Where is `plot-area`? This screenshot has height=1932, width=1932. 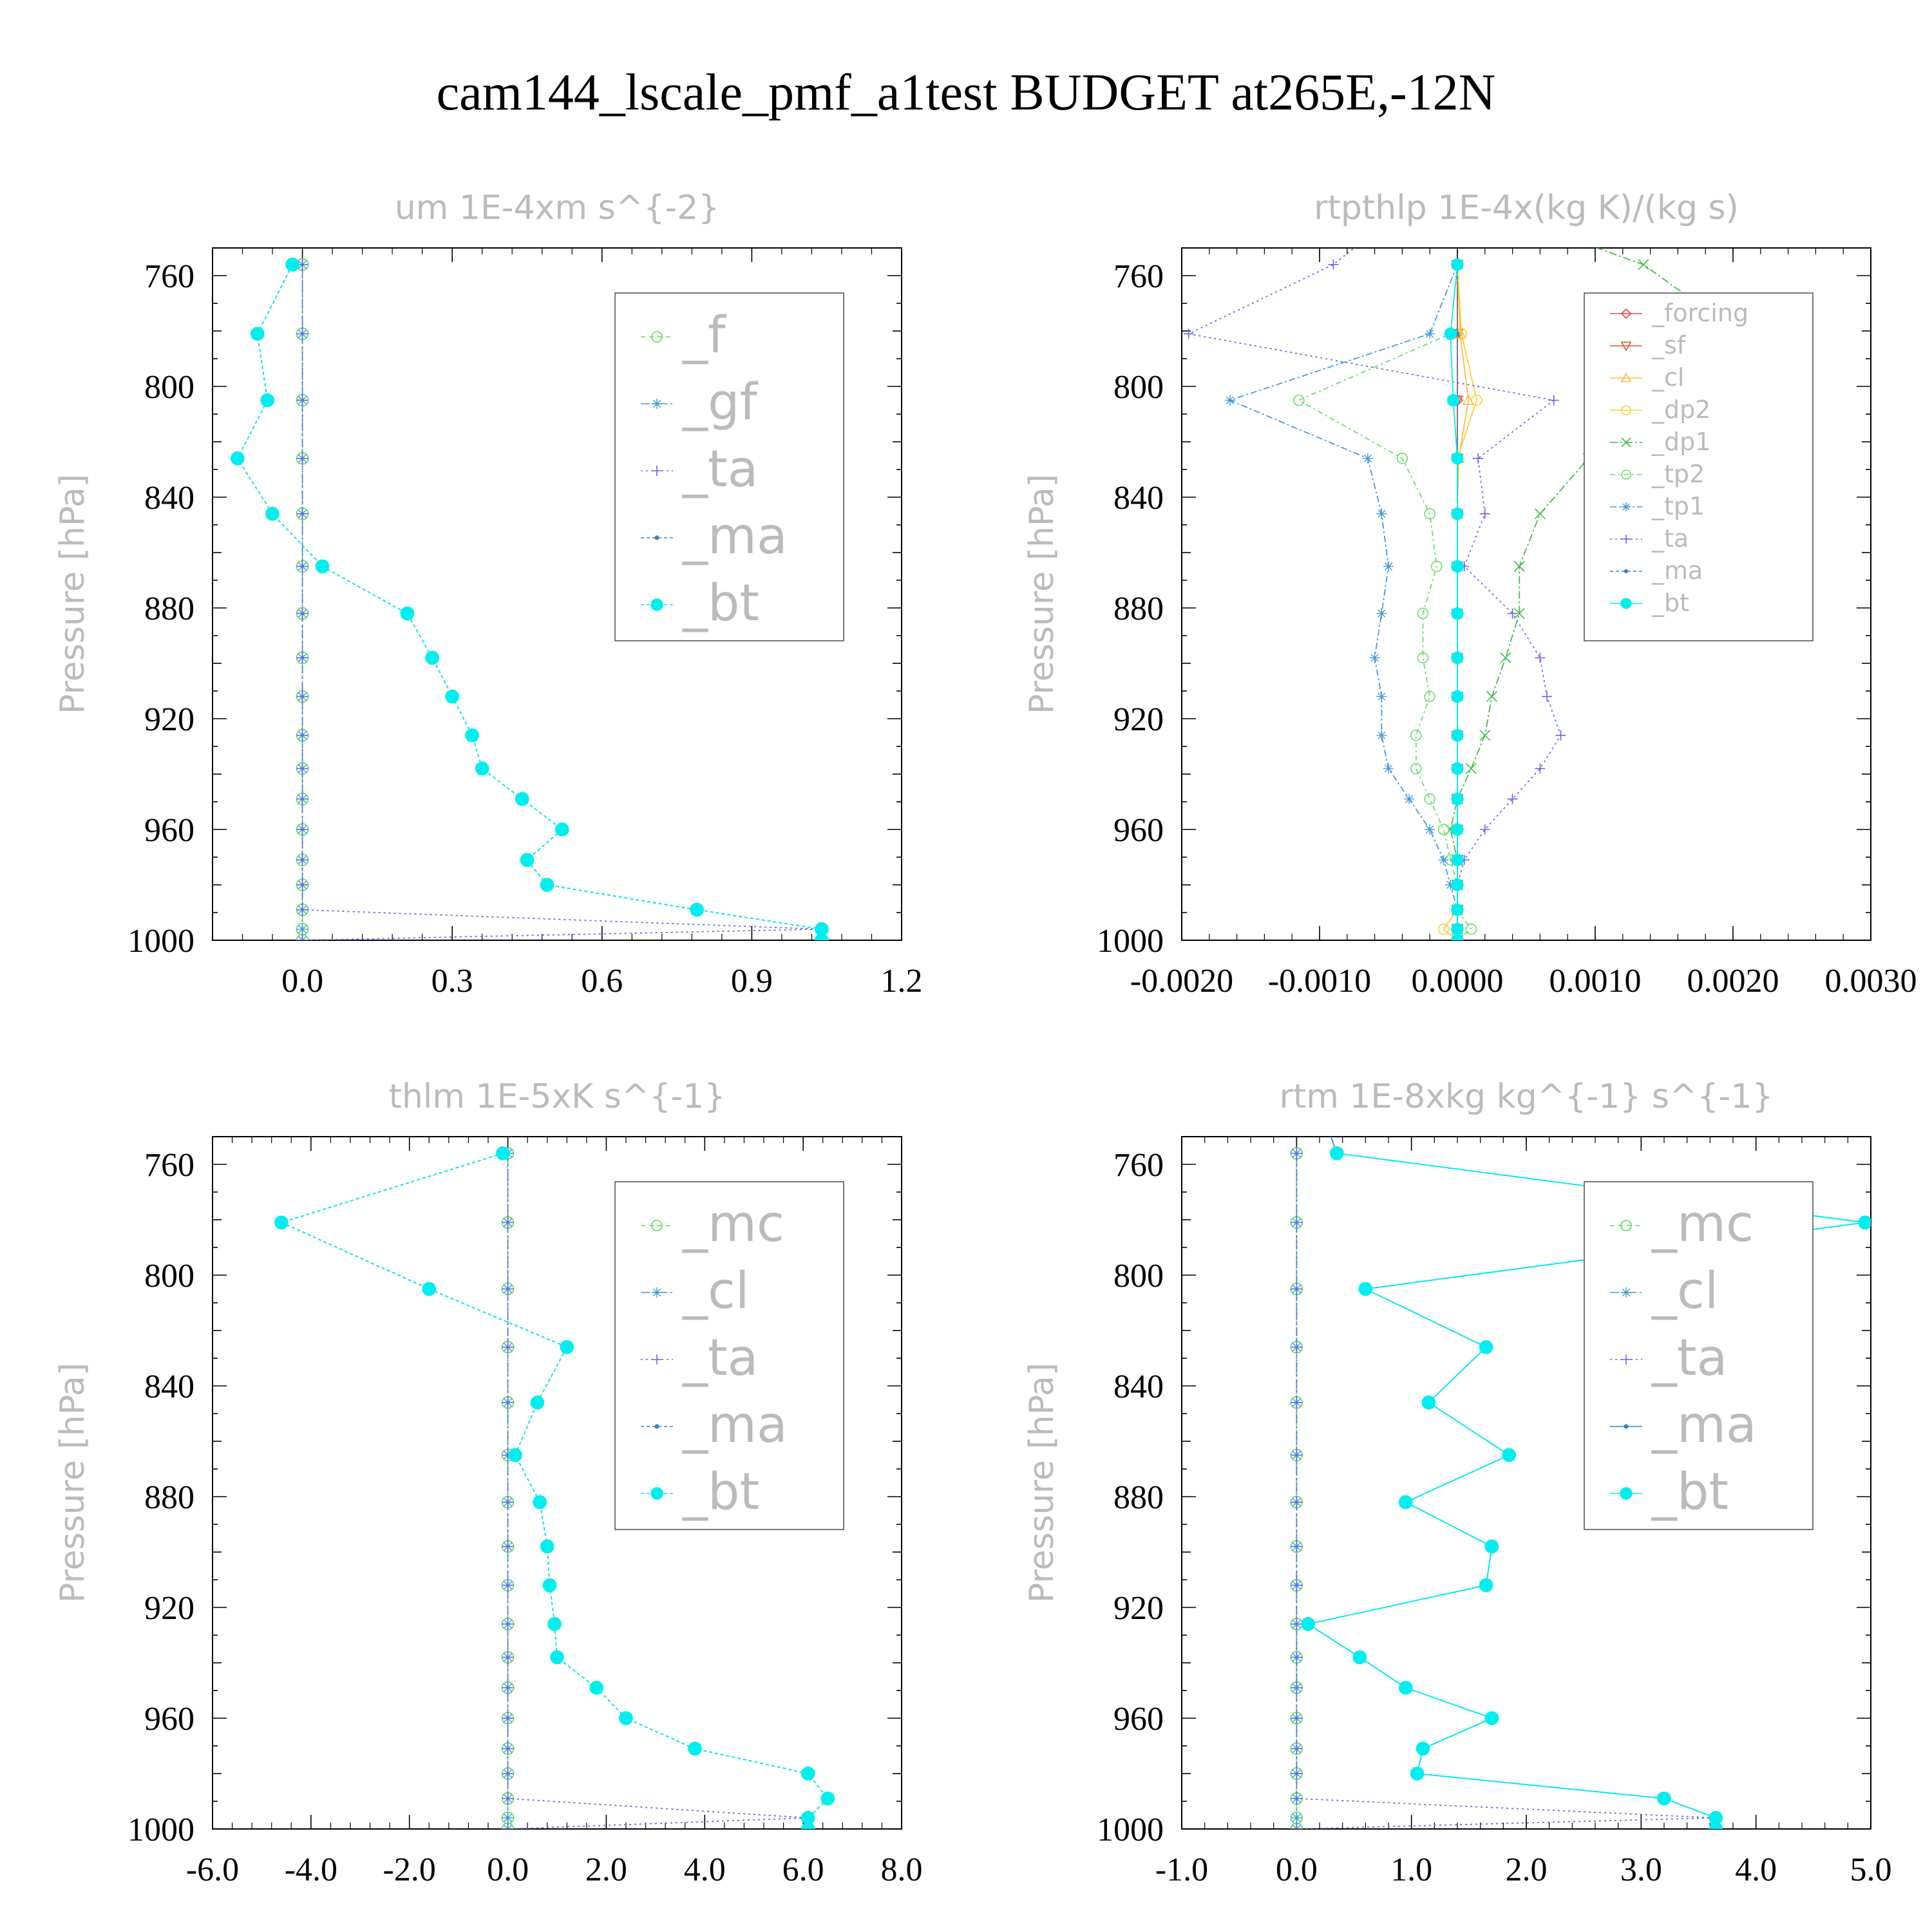 plot-area is located at coordinates (529, 598).